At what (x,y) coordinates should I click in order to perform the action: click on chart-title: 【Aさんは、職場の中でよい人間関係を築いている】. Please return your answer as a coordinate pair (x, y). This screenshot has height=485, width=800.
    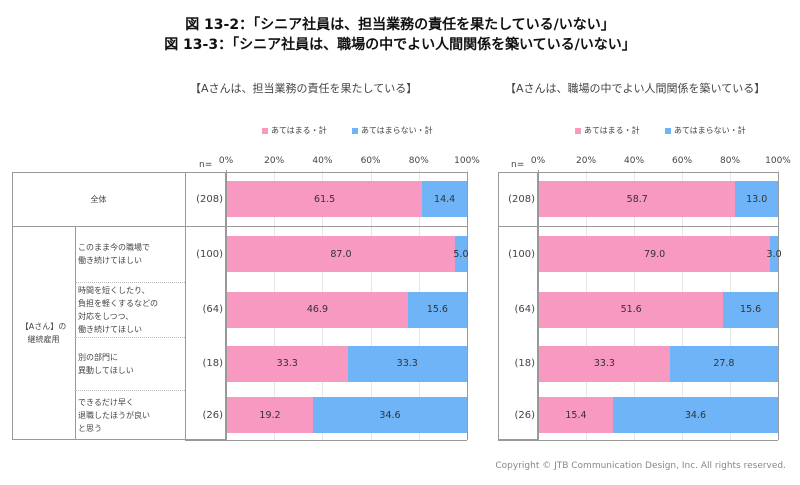
    Looking at the image, I should click on (635, 88).